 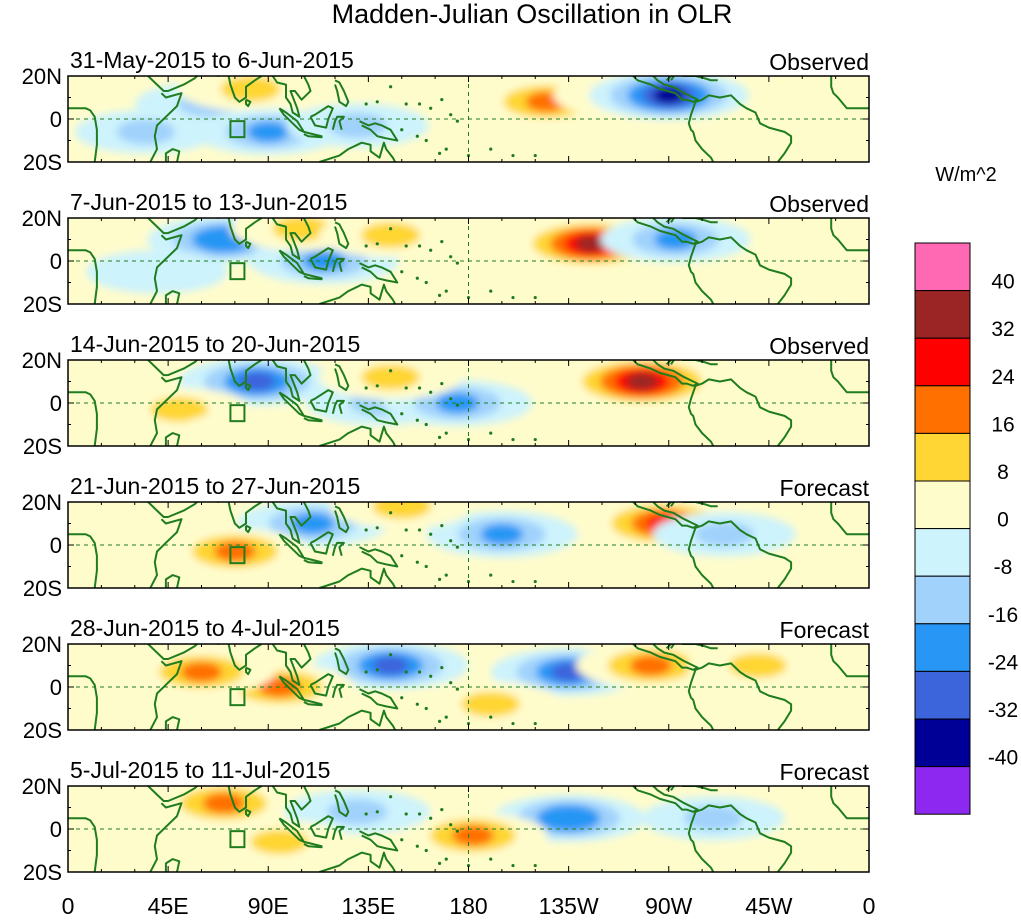 What do you see at coordinates (966, 489) in the screenshot?
I see `colorbar: W/m^2 40 32 24 16 8 0 -8 -16 -24 -32 -40` at bounding box center [966, 489].